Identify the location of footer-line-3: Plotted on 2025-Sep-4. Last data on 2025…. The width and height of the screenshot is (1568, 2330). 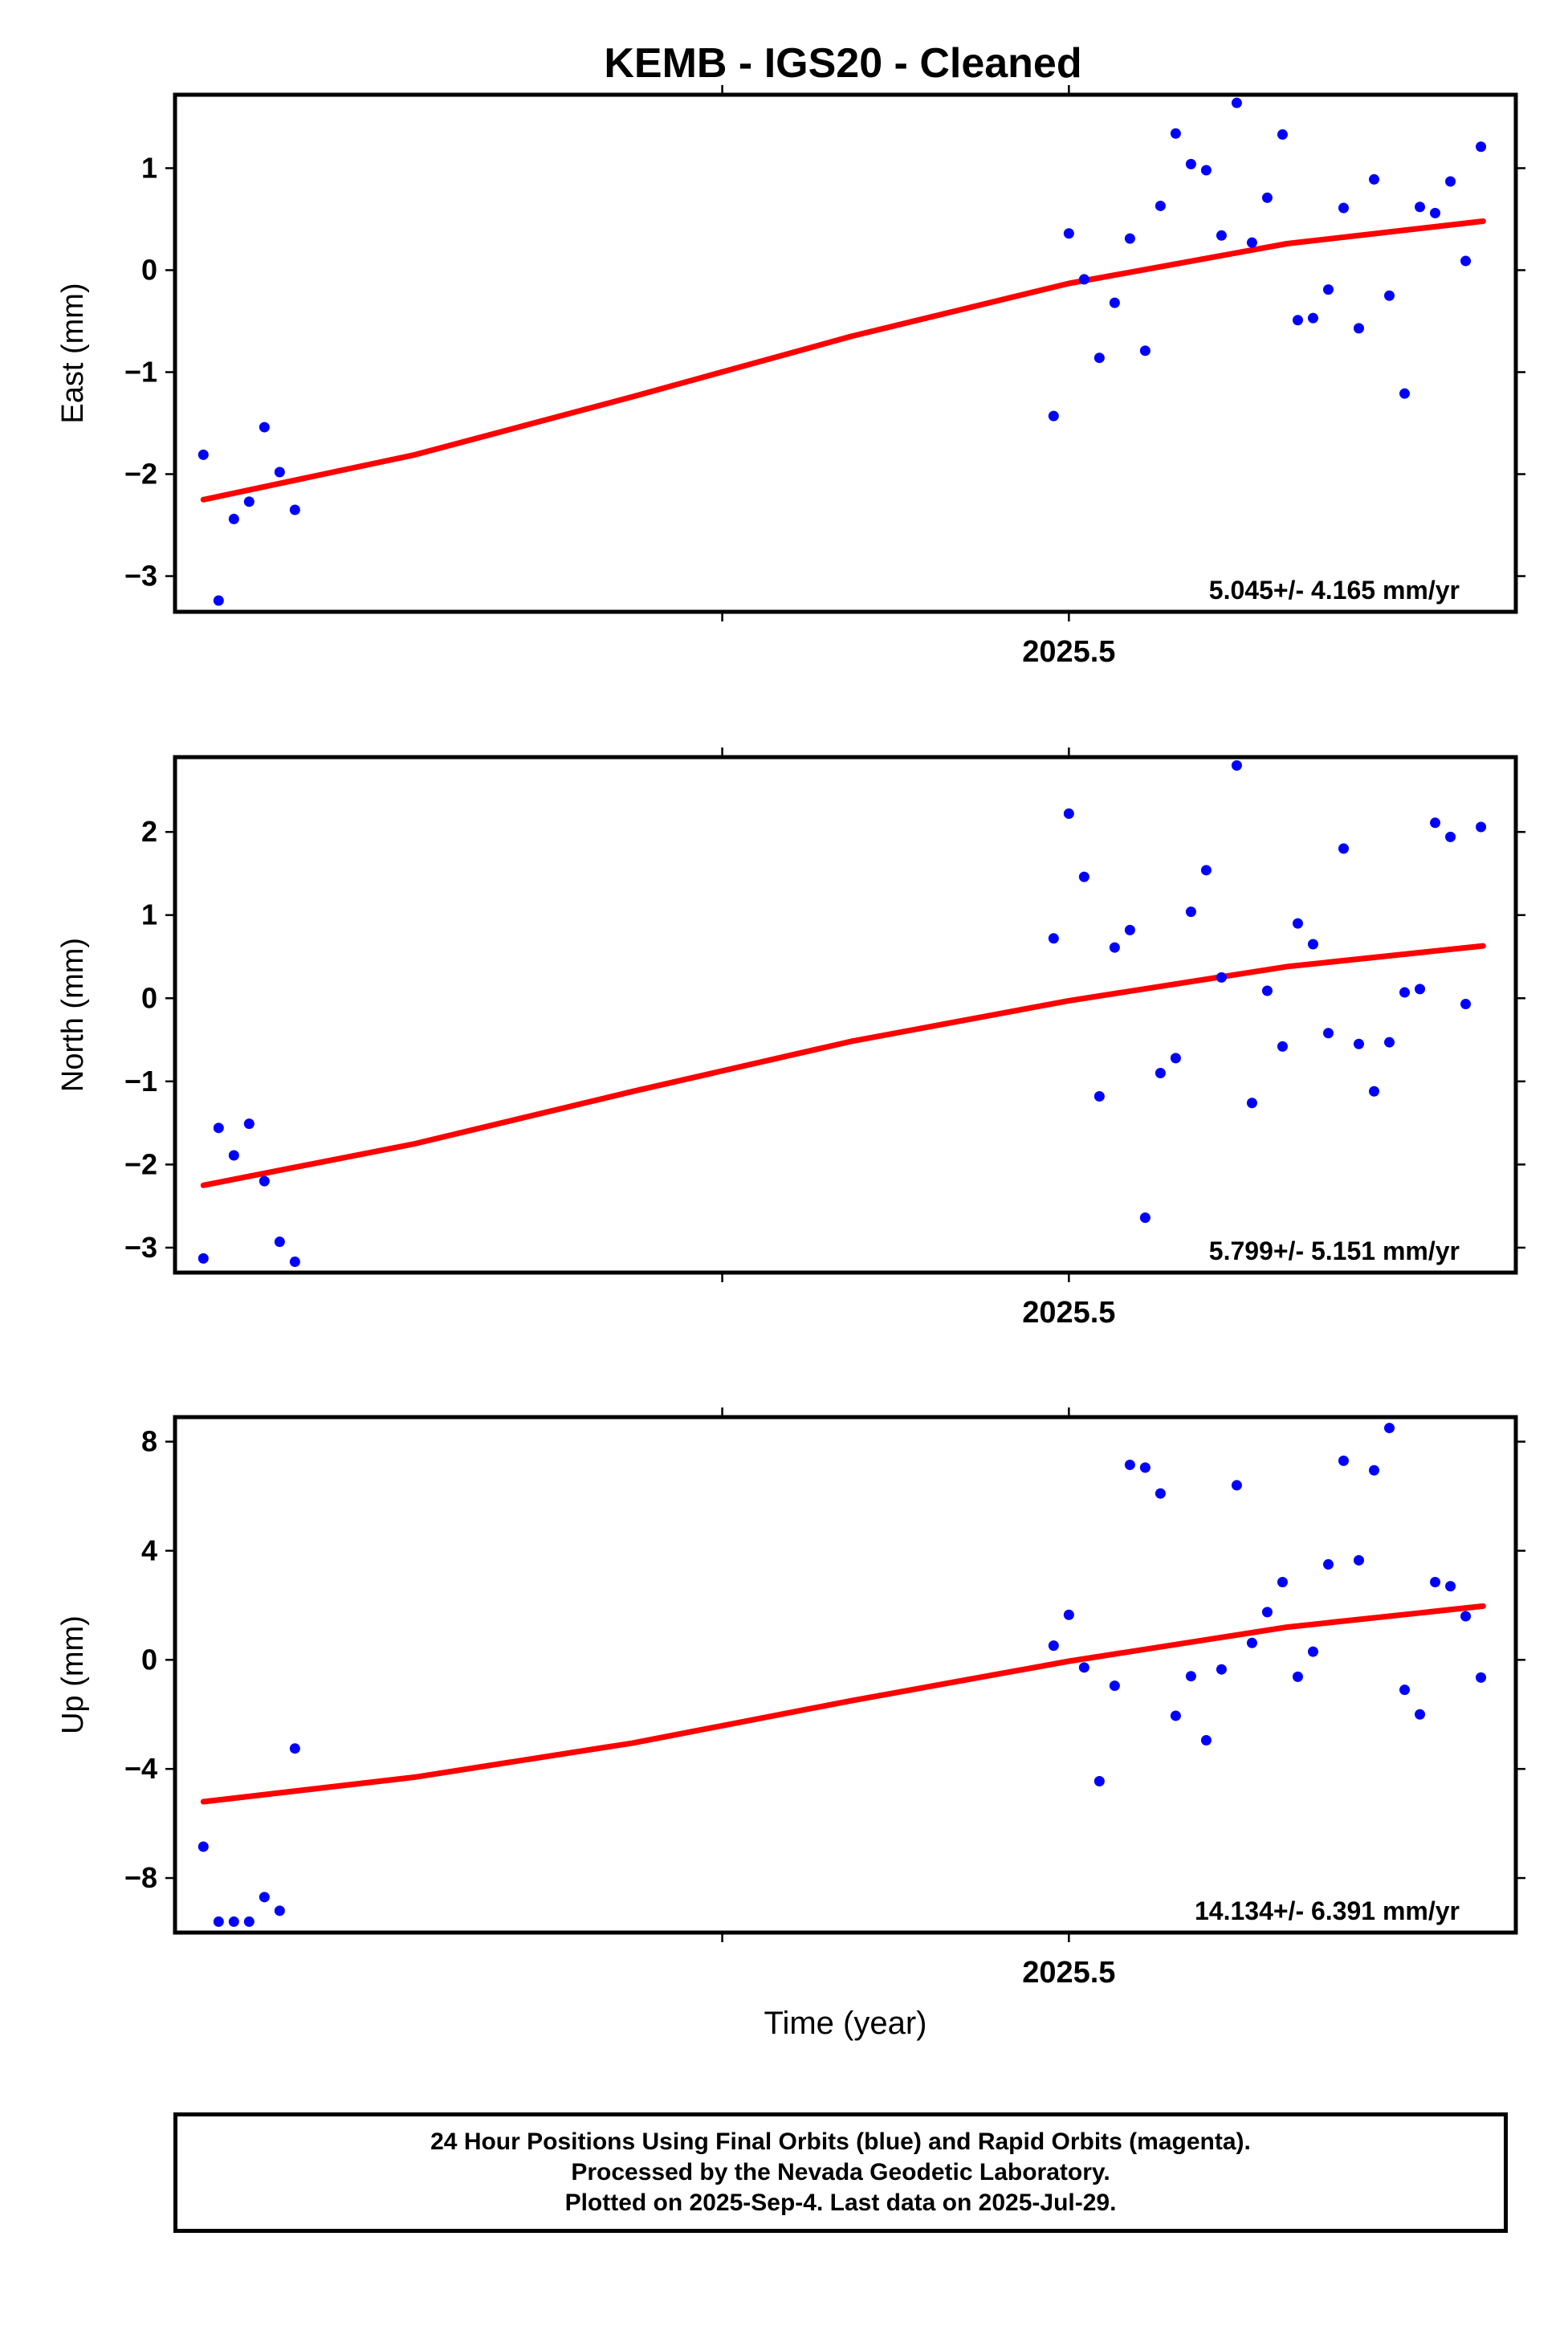
(840, 2202).